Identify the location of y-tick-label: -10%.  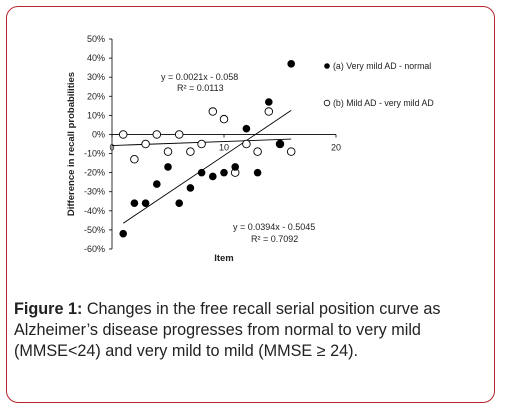
(94, 154).